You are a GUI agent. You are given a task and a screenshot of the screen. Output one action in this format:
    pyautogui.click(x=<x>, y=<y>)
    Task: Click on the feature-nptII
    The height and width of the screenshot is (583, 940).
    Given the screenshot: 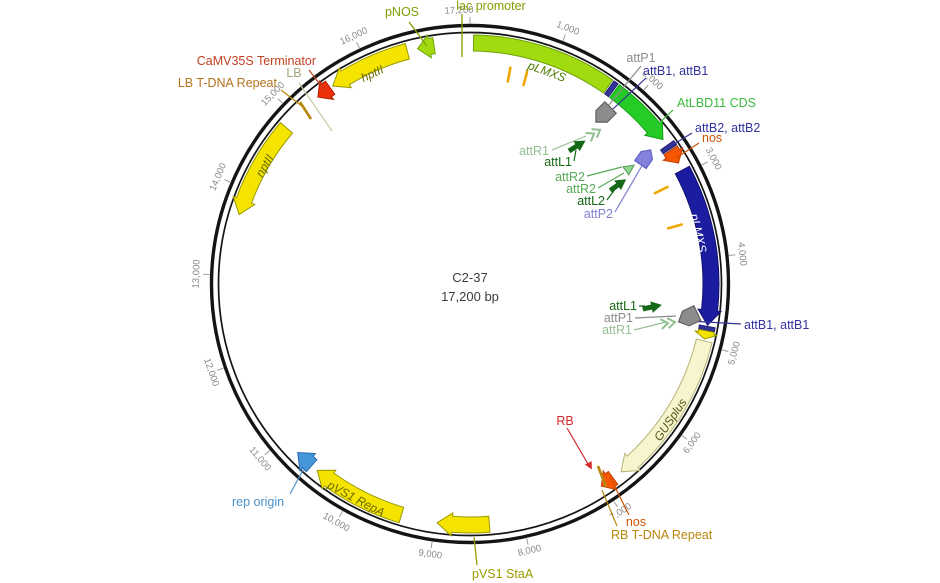 What is the action you would take?
    pyautogui.click(x=263, y=168)
    